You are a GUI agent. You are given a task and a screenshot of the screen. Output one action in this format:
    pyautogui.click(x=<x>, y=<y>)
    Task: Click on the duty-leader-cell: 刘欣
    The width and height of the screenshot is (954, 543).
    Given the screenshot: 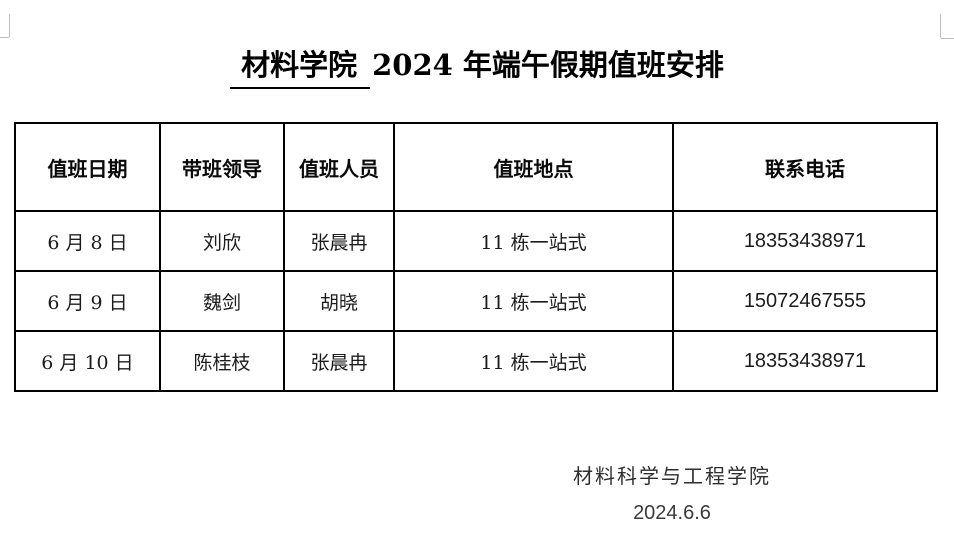 What is the action you would take?
    pyautogui.click(x=222, y=241)
    